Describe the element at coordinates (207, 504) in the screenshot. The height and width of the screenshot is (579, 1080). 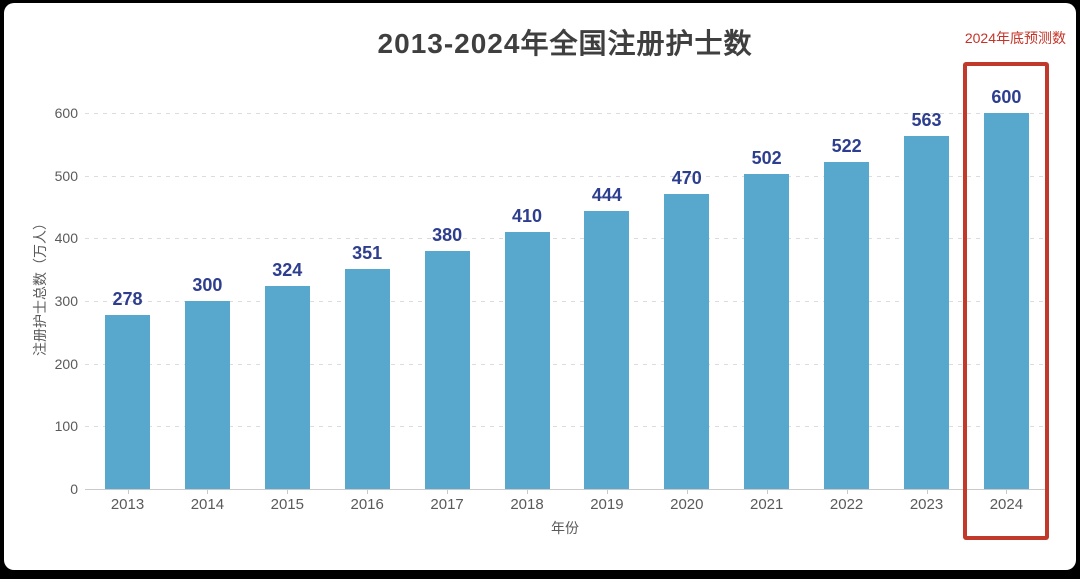
I see `x-tick-label-2014: 2014` at that location.